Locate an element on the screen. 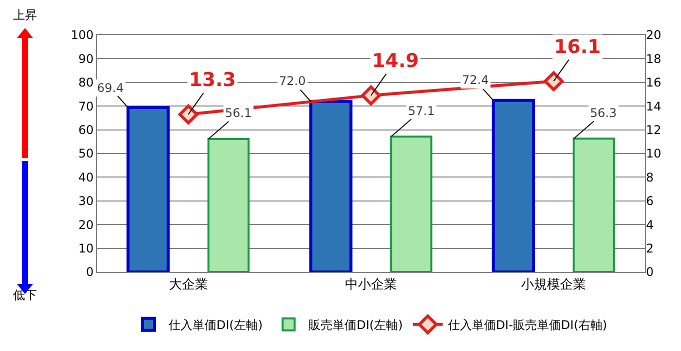  y2-tick-label: 10 is located at coordinates (654, 153).